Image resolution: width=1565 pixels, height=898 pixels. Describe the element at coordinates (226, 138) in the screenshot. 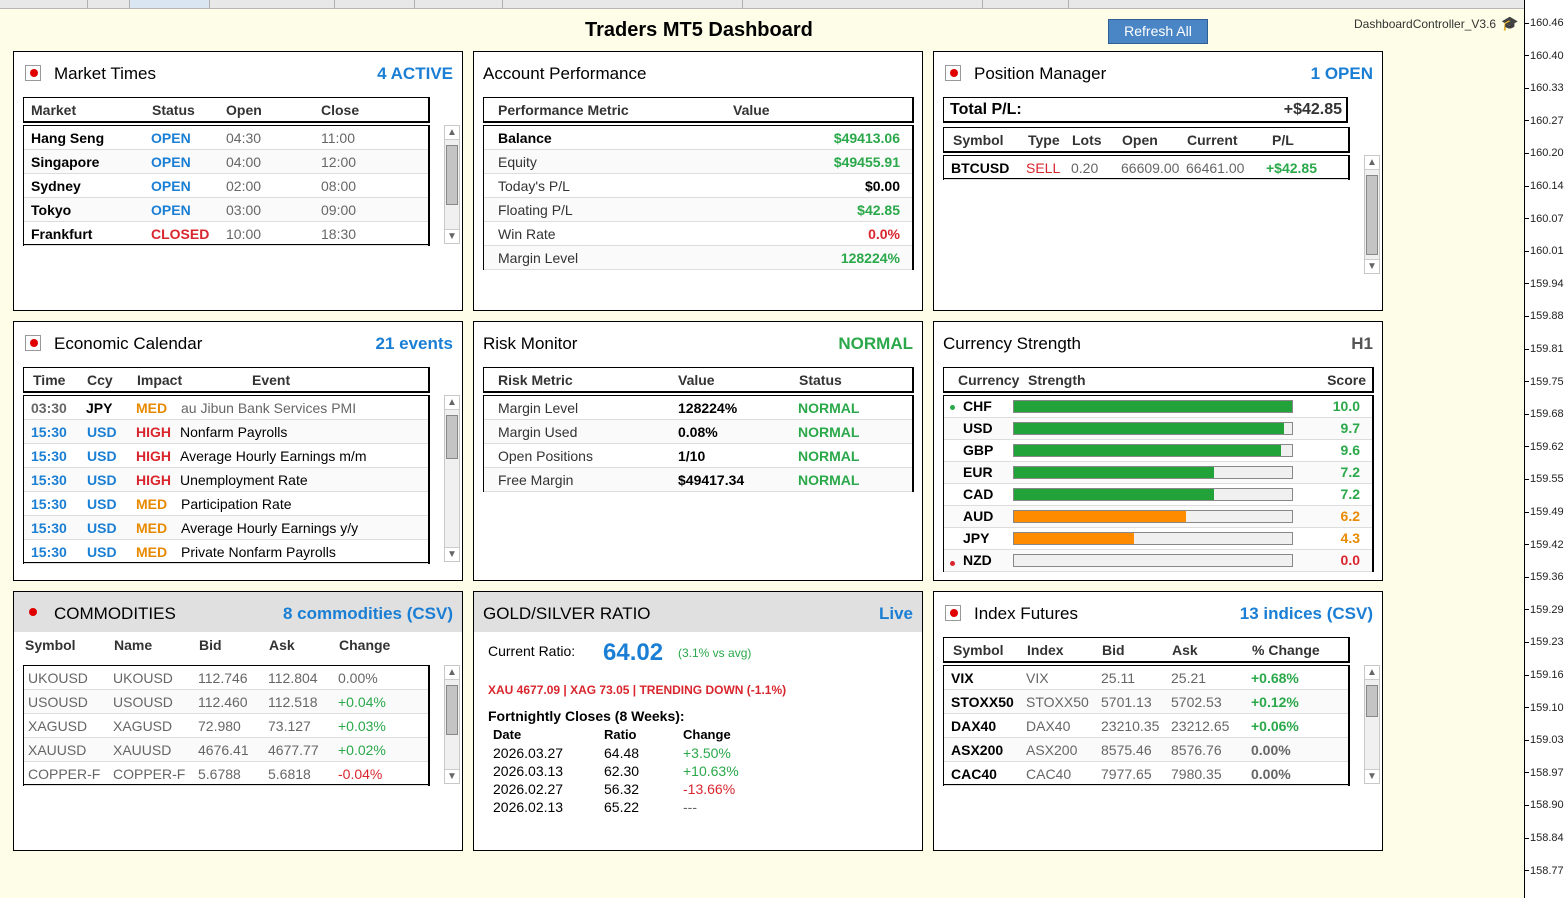

I see `table-row: Hang Seng OPEN 04:30 11:00` at that location.